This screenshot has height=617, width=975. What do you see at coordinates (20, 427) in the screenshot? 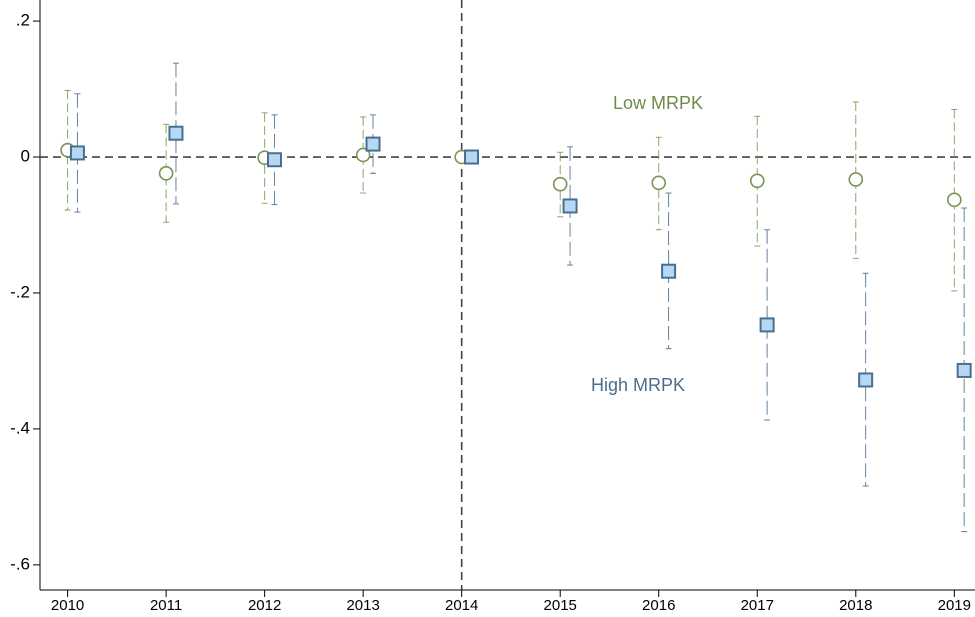
I see `y-tick-label: -.4` at bounding box center [20, 427].